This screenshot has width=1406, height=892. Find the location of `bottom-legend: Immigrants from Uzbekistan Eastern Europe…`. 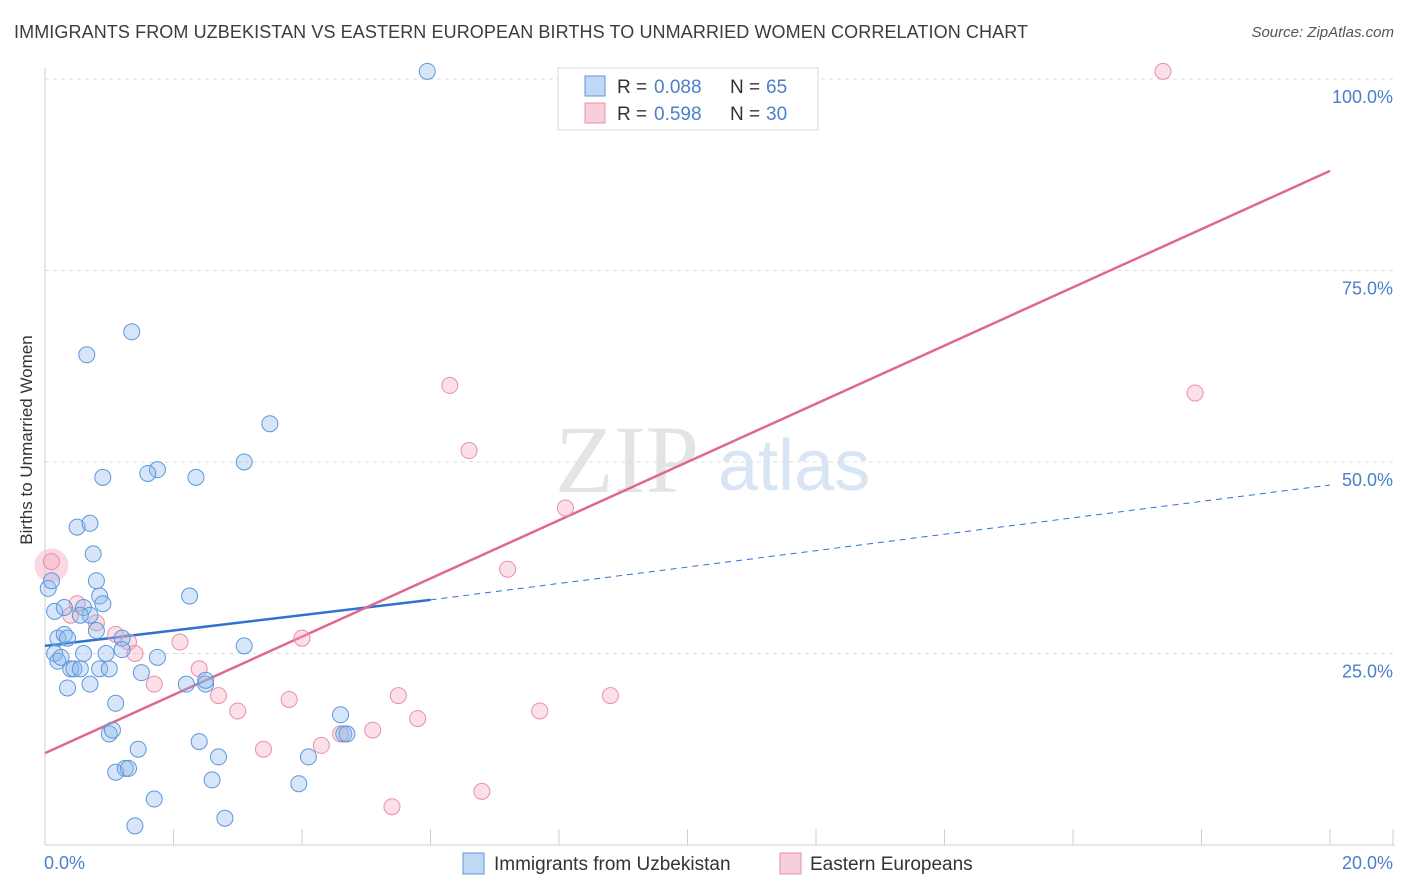

bottom-legend: Immigrants from Uzbekistan Eastern Europe… is located at coordinates (717, 863).